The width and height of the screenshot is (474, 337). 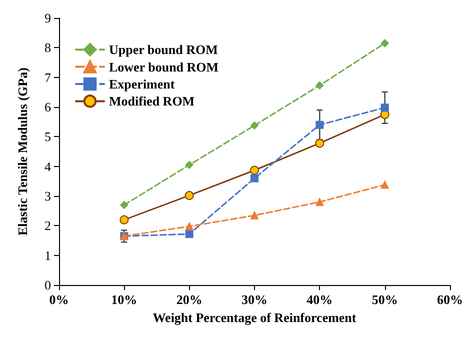 I want to click on y-tick-label: 9, so click(x=47, y=18).